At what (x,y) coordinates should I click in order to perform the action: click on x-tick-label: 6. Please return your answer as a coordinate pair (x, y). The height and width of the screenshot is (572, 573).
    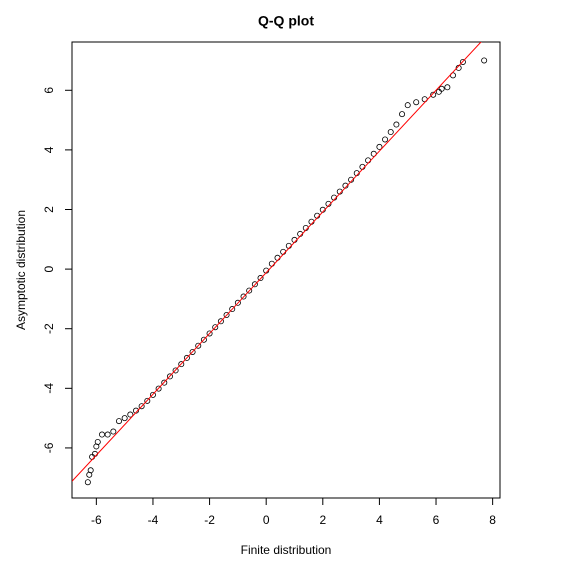
    Looking at the image, I should click on (436, 520).